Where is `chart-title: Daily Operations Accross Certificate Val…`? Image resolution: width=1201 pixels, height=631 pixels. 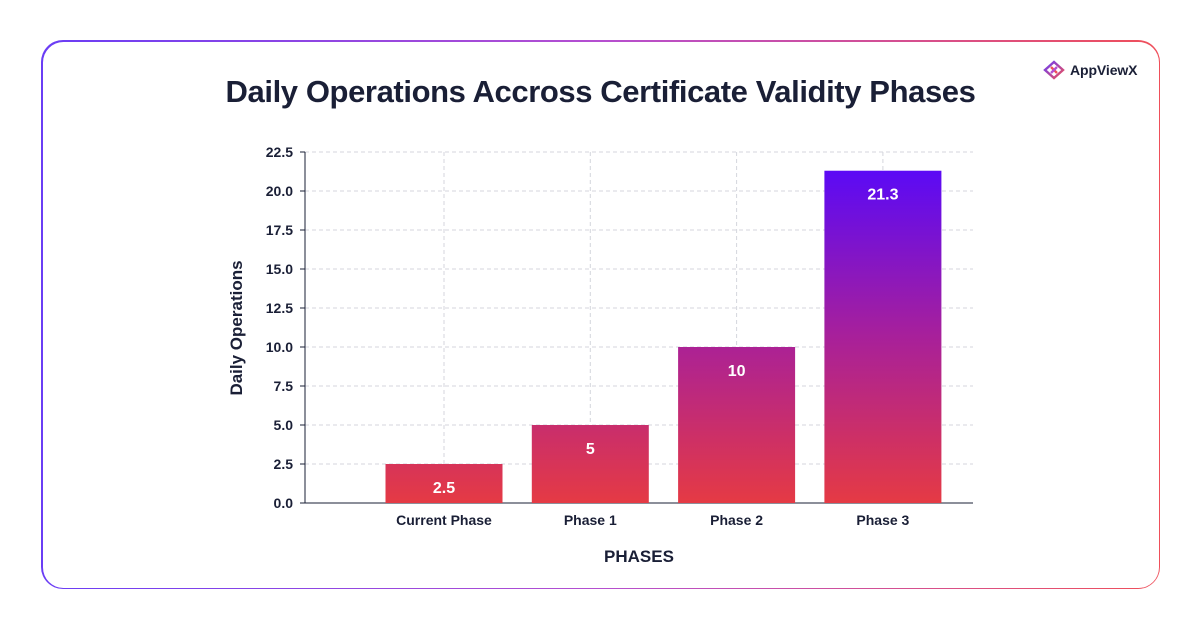
chart-title: Daily Operations Accross Certificate Val… is located at coordinates (600, 91).